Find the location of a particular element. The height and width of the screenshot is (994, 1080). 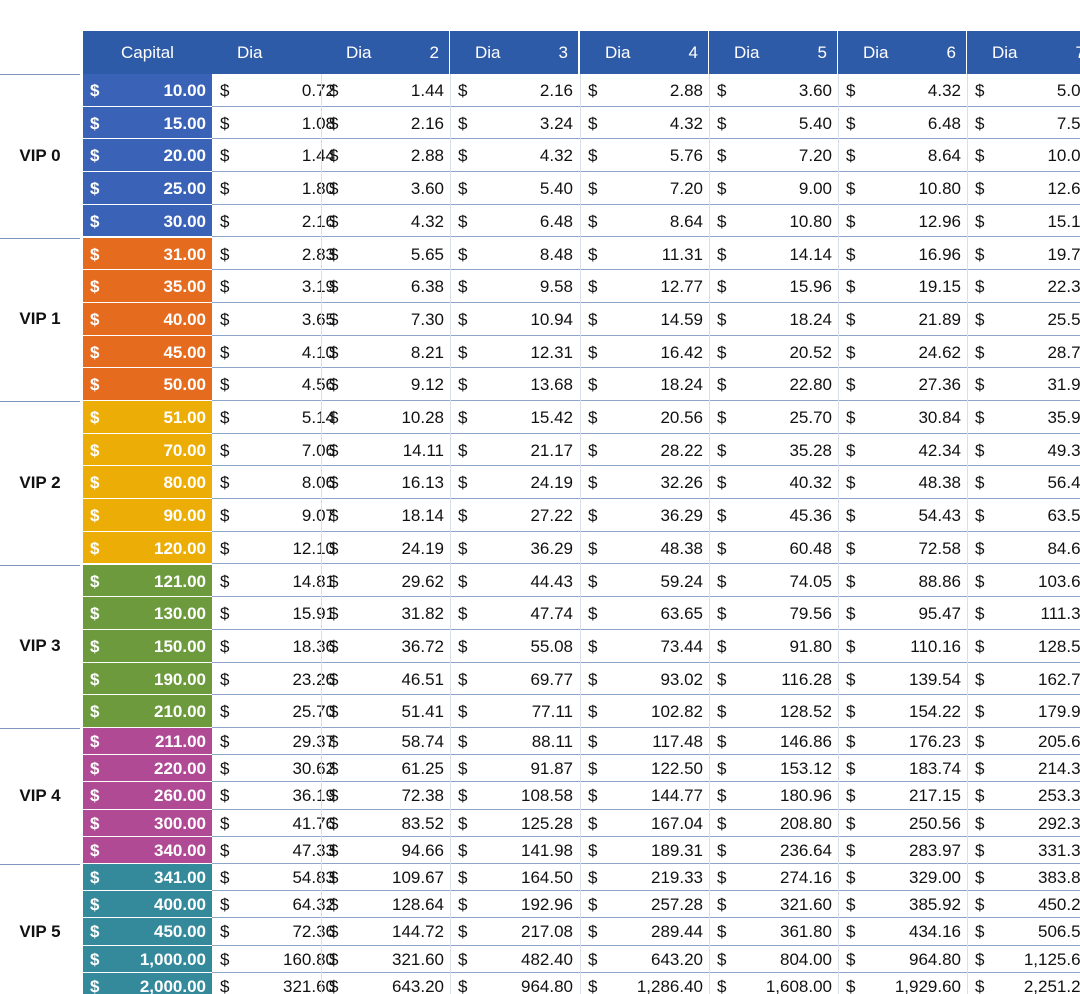

day-1-cell: $1.08 is located at coordinates (276, 123).